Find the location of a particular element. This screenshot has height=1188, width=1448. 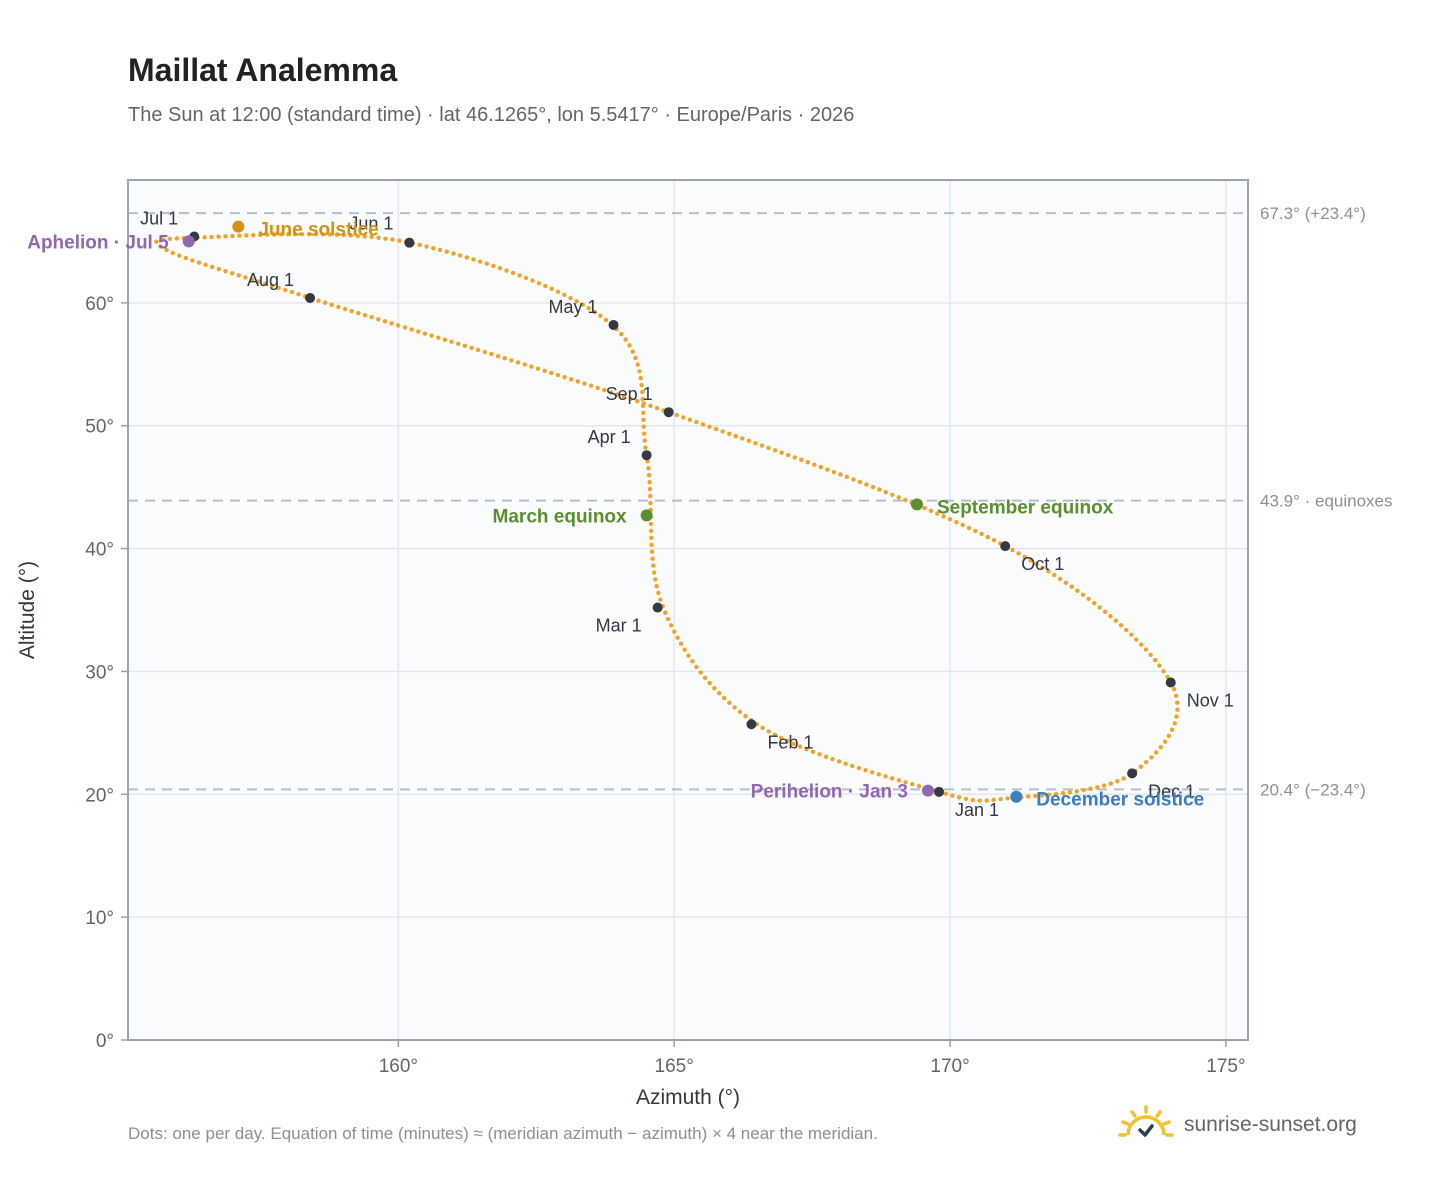

event-label: September equinox is located at coordinates (1025, 507).